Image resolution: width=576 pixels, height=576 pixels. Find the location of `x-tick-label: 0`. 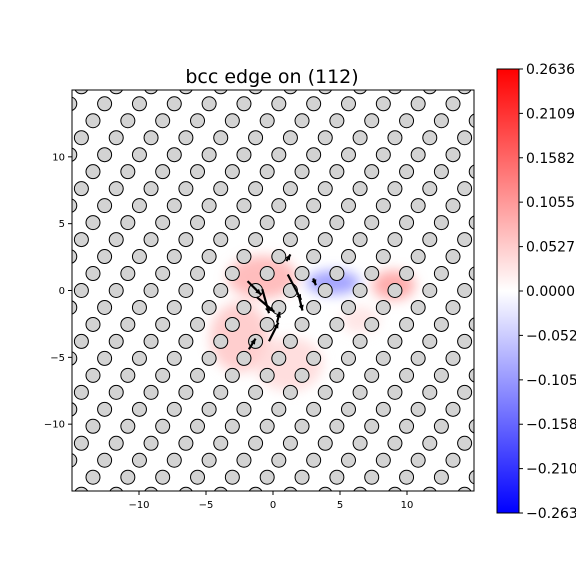

x-tick-label: 0 is located at coordinates (273, 505).